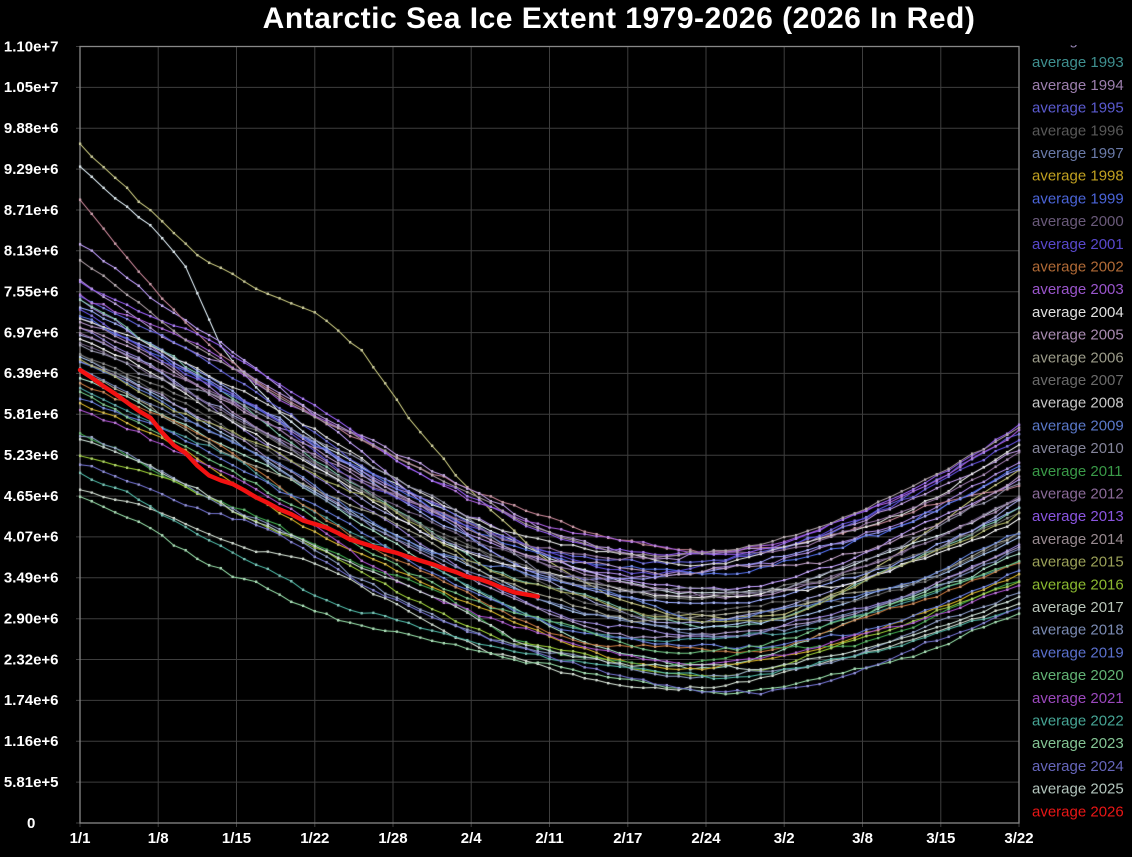  What do you see at coordinates (1018, 838) in the screenshot?
I see `svg-text: 3/22` at bounding box center [1018, 838].